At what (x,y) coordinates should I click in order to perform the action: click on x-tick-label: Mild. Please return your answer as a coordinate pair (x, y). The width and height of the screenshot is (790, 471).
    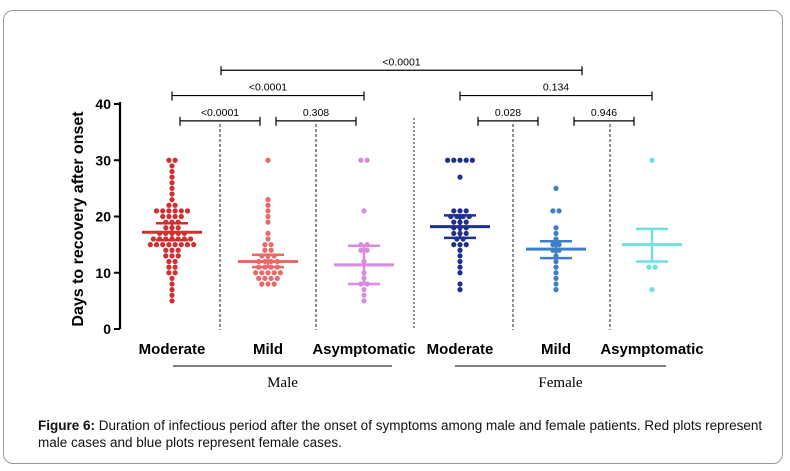
    Looking at the image, I should click on (556, 349).